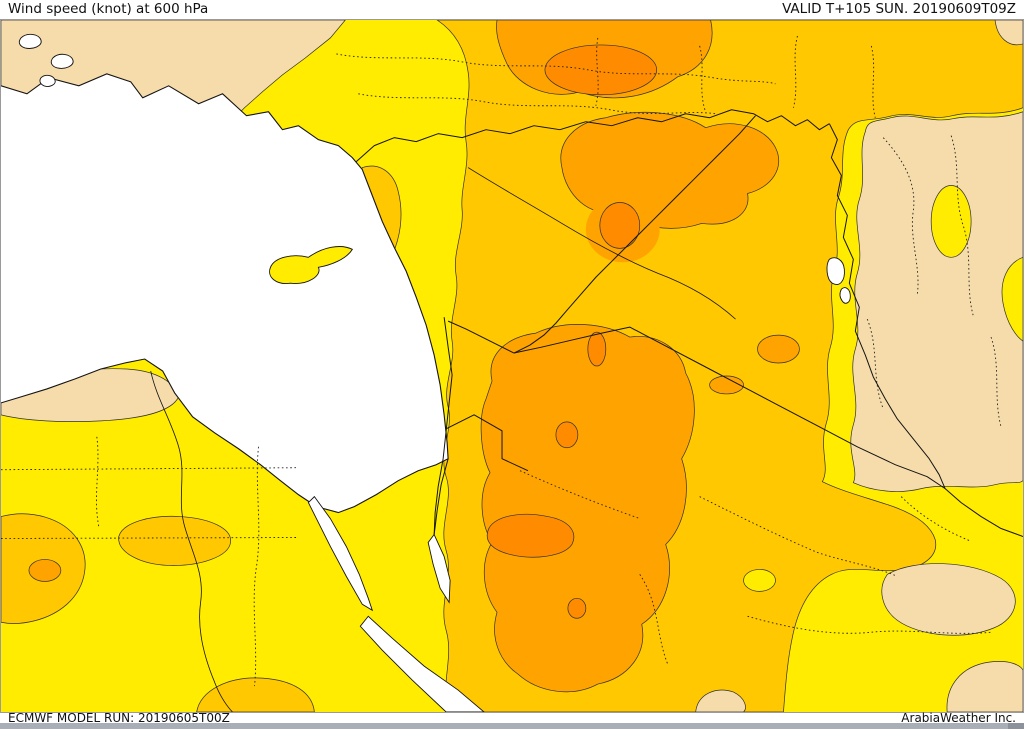 The height and width of the screenshot is (729, 1024). What do you see at coordinates (441, 496) in the screenshot?
I see `israel-egypt-border` at bounding box center [441, 496].